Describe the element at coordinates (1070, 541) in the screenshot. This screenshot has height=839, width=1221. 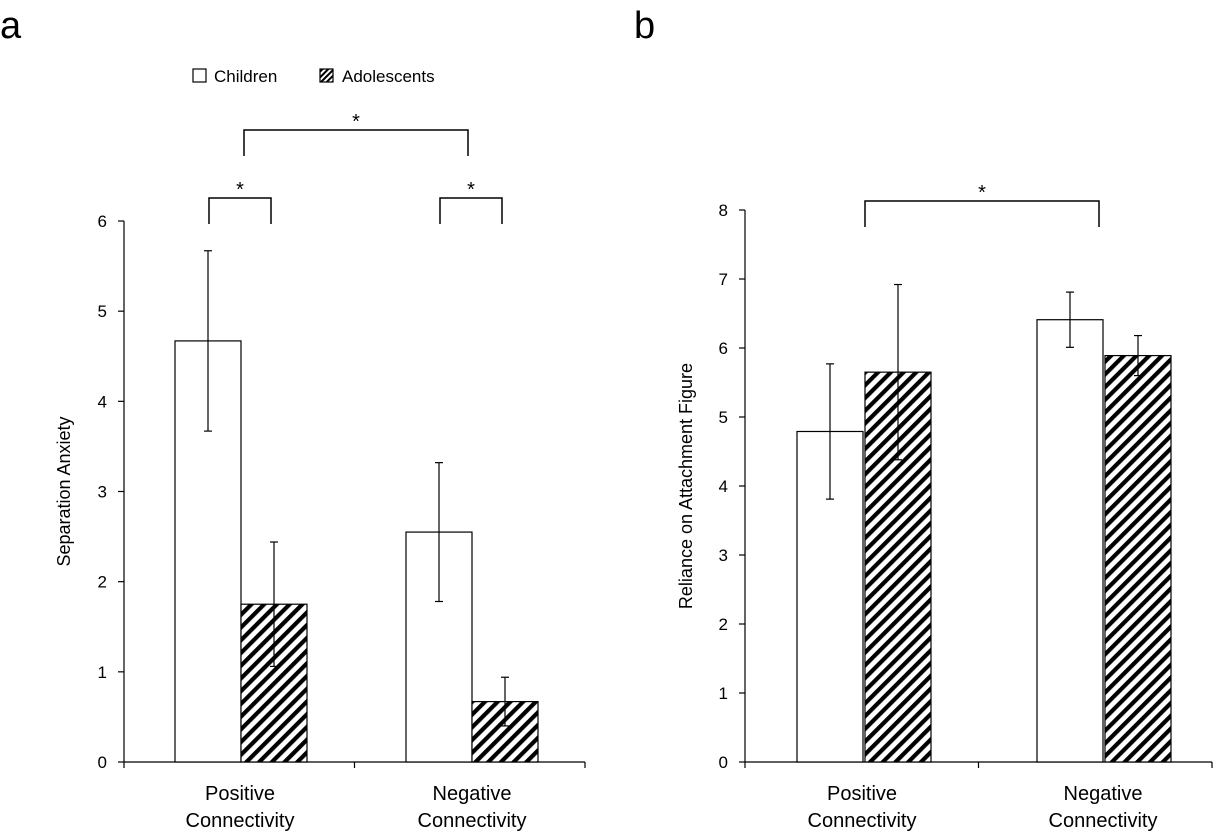
I see `bar-children` at that location.